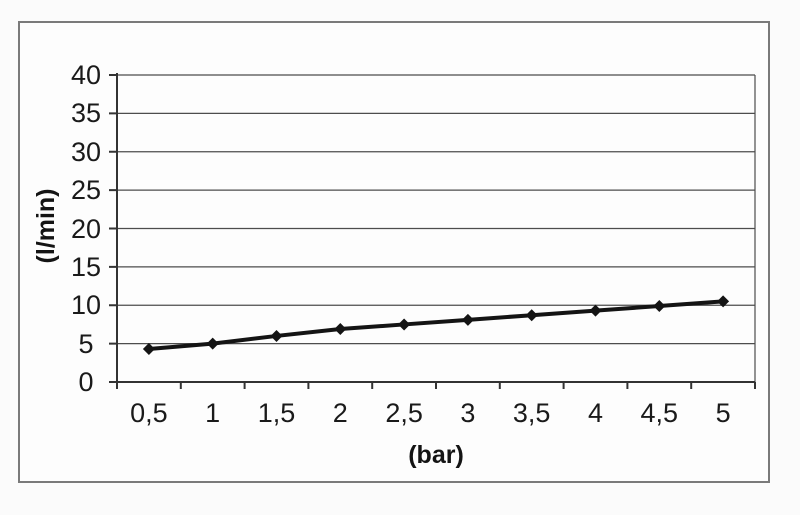  What do you see at coordinates (149, 413) in the screenshot?
I see `x-tick-label: 0,5` at bounding box center [149, 413].